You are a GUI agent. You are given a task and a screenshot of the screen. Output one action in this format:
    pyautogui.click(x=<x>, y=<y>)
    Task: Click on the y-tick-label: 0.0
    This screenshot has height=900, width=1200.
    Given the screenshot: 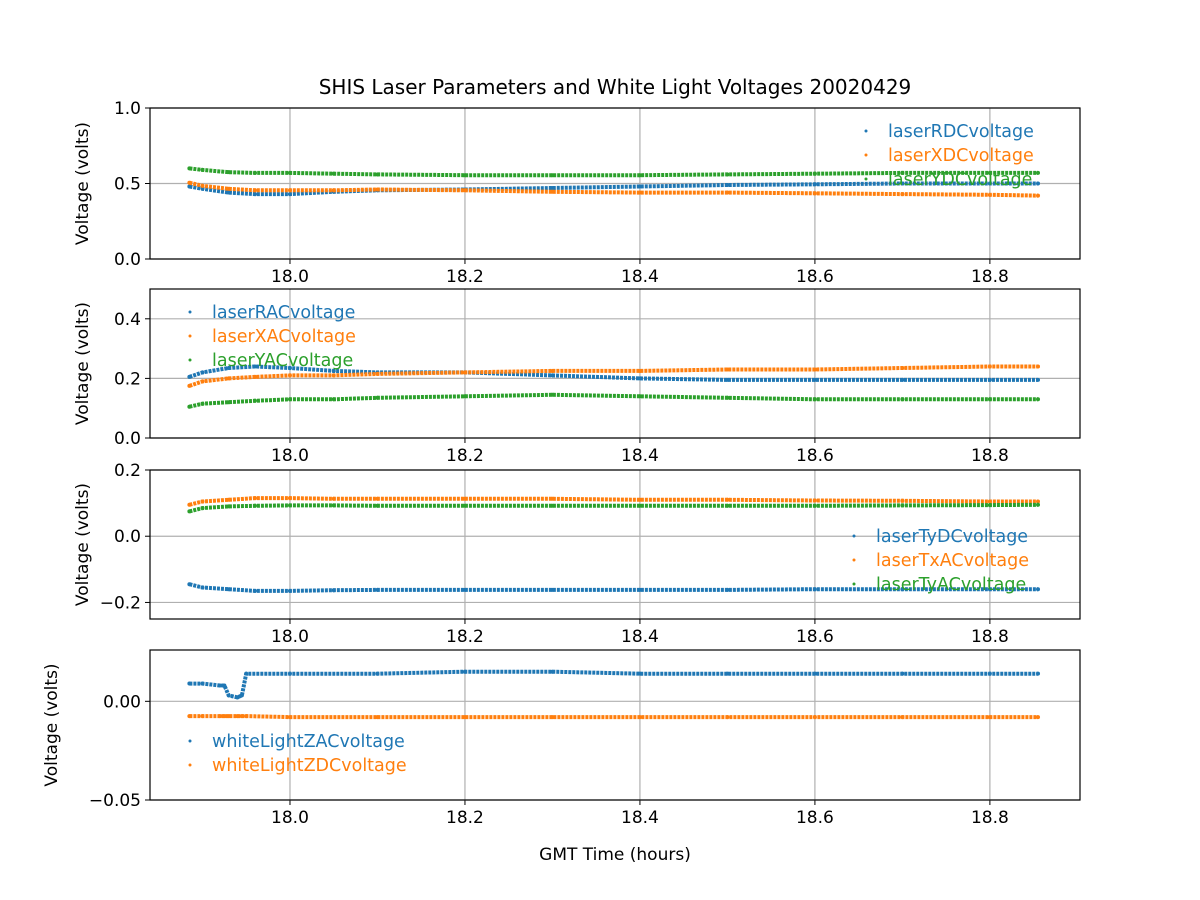 What is the action you would take?
    pyautogui.click(x=127, y=260)
    